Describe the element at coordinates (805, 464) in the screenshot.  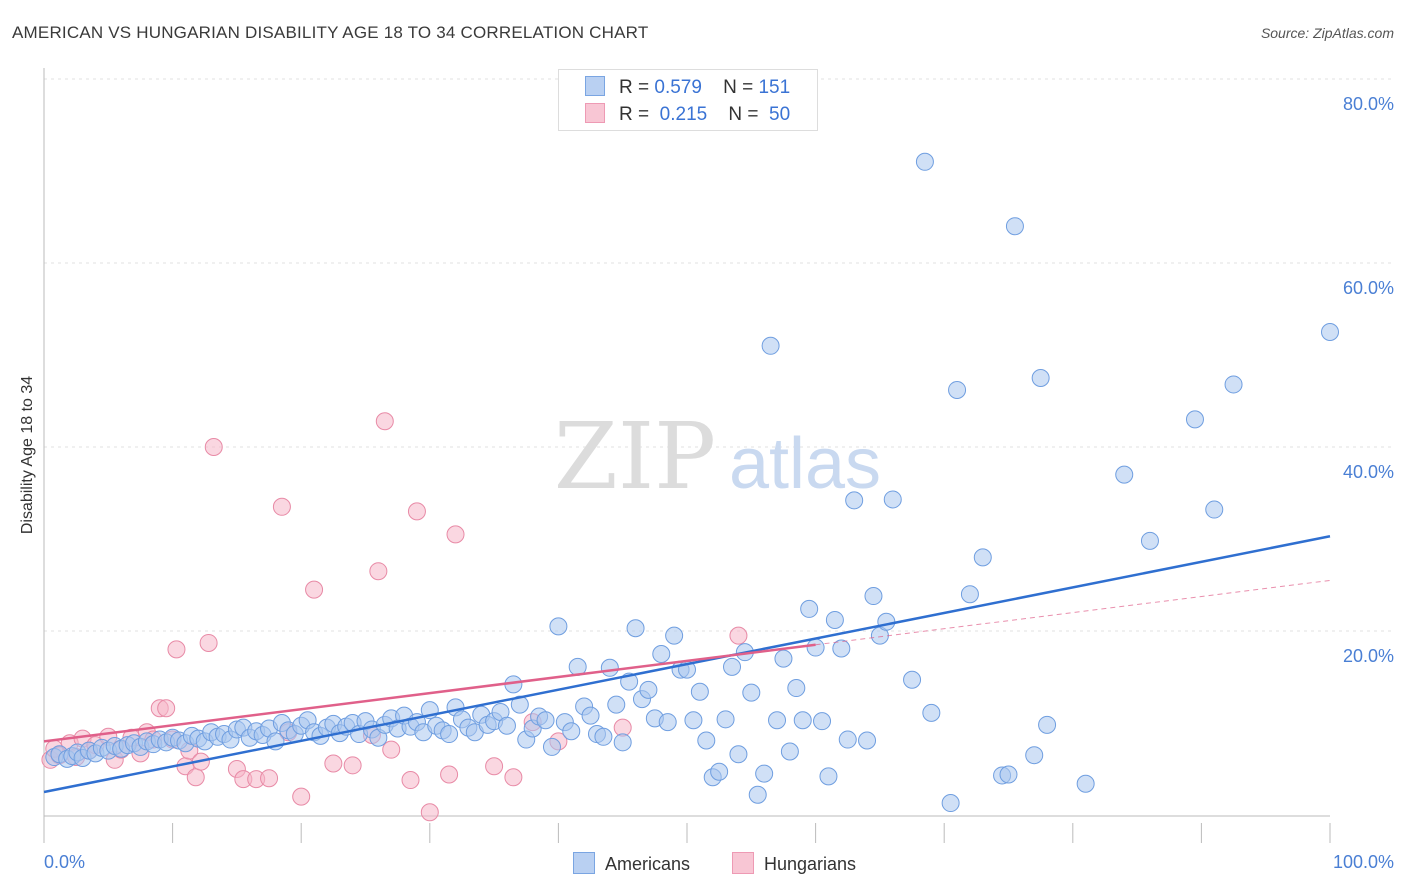
I see `watermark-atlas: atlas` at that location.